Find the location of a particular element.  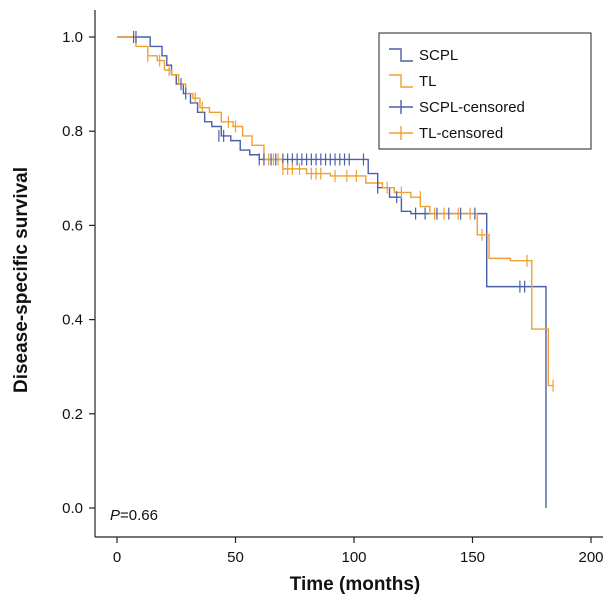

y-axis-ticks: 0.0 0.2 0.4 0.6 0.8 1.0 is located at coordinates (78, 273).